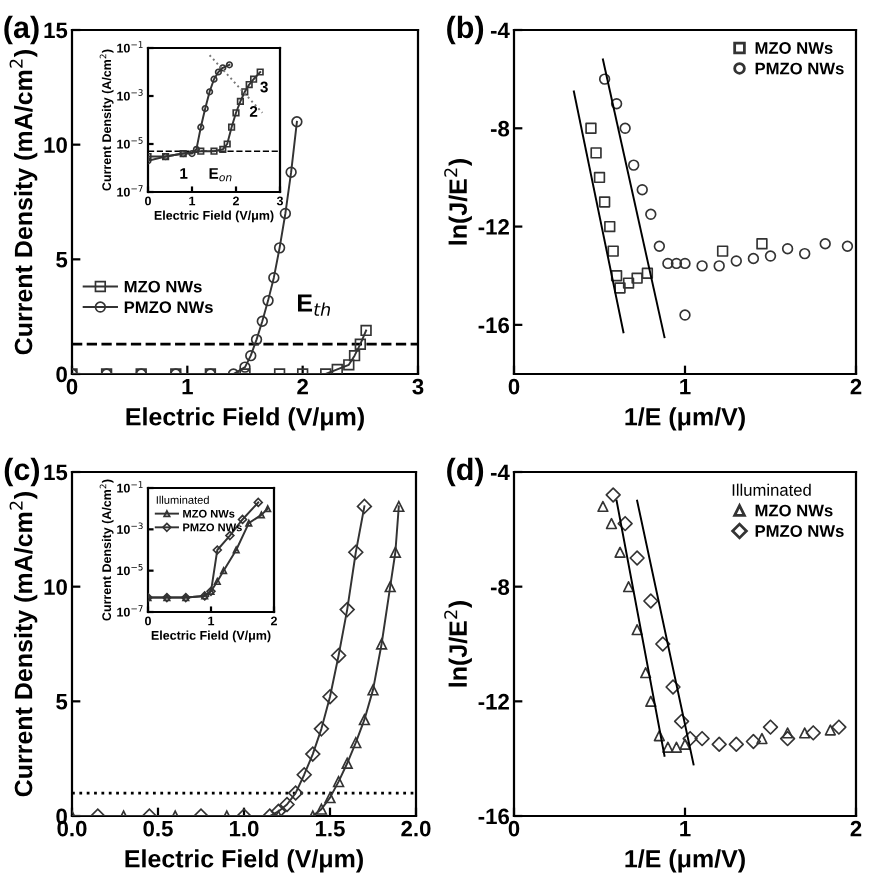 The image size is (870, 882). Describe the element at coordinates (158, 828) in the screenshot. I see `x-tick-label: 0.5` at that location.